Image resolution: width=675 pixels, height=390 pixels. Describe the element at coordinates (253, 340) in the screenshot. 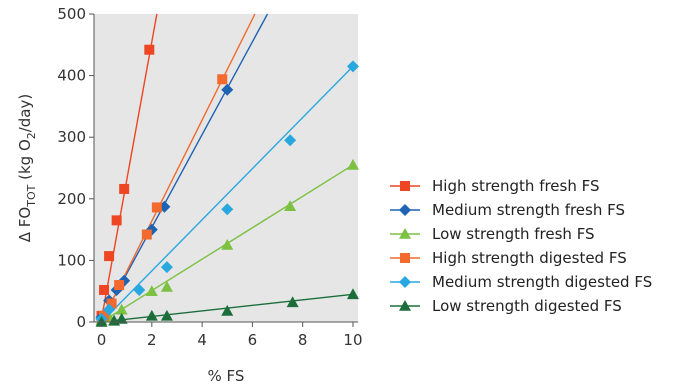

I see `x-tick-label: 6` at that location.